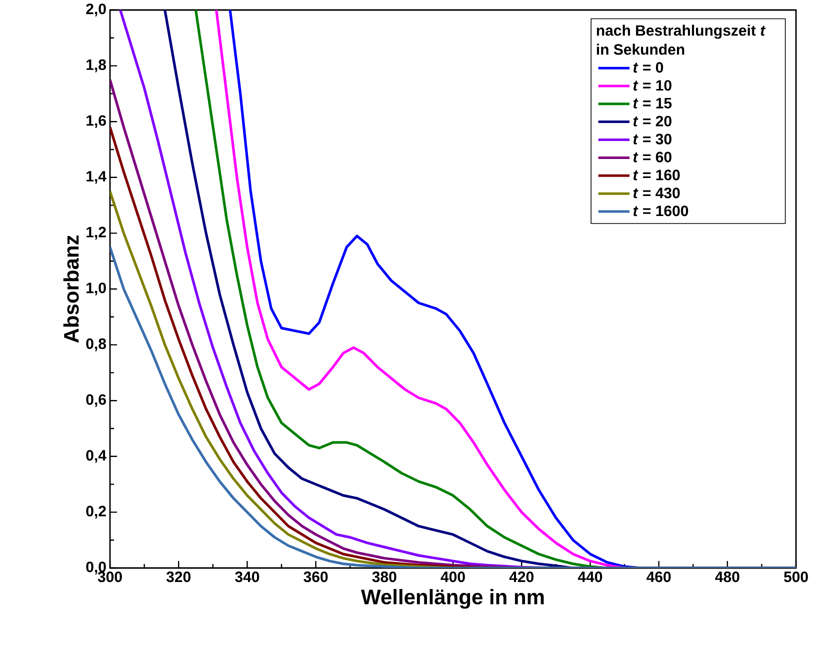 The image size is (815, 650). What do you see at coordinates (96, 345) in the screenshot?
I see `y-tick-label: 0,8` at bounding box center [96, 345].